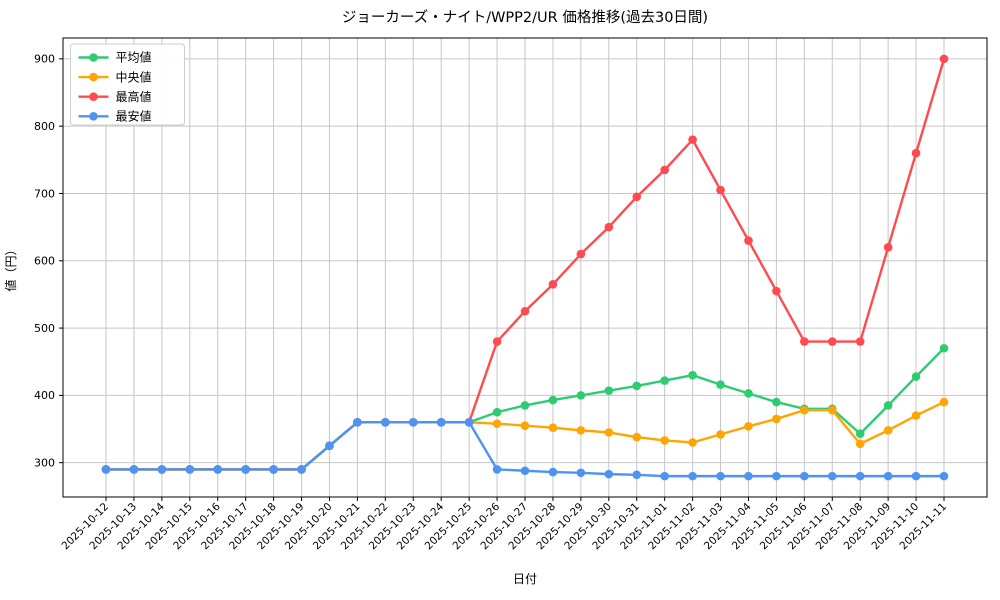 The height and width of the screenshot is (600, 1000). Describe the element at coordinates (44, 395) in the screenshot. I see `y-tick-label: 400` at that location.